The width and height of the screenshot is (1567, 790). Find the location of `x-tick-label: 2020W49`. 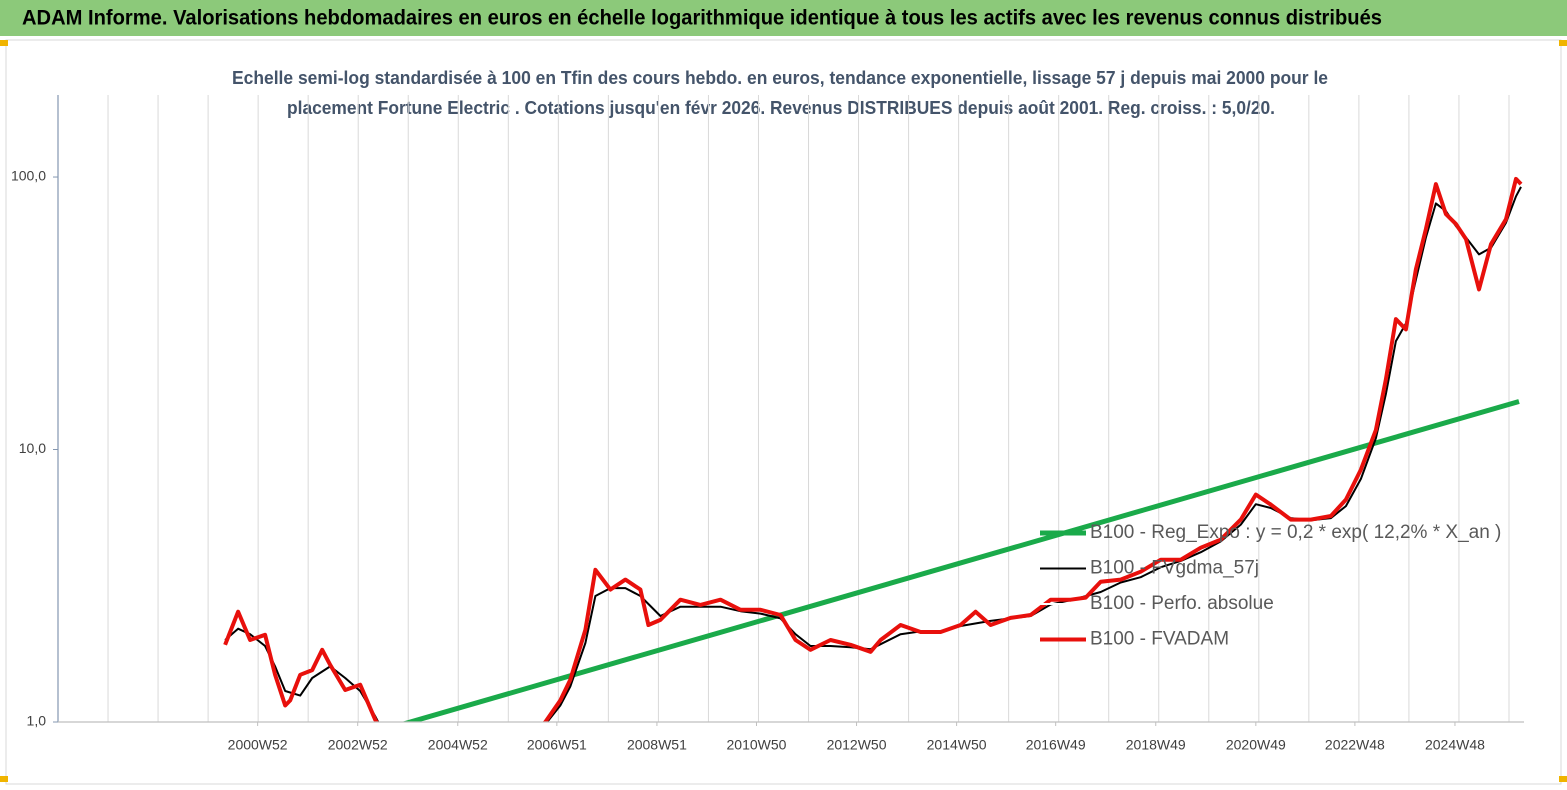

x-tick-label: 2020W49 is located at coordinates (1256, 745).